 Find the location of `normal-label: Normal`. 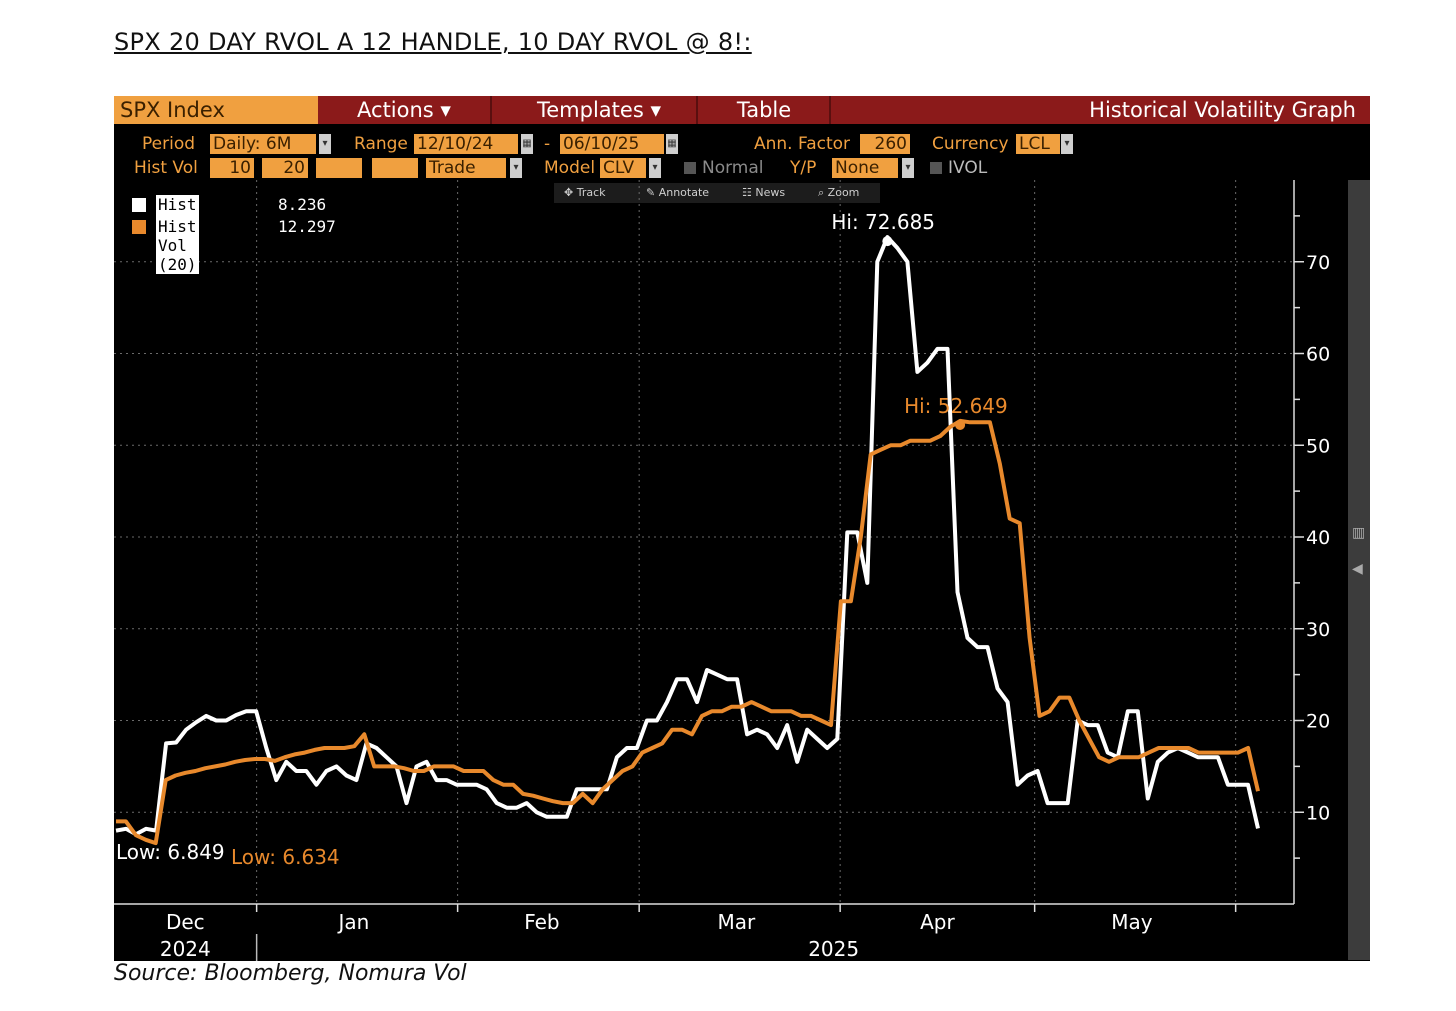

normal-label: Normal is located at coordinates (733, 168).